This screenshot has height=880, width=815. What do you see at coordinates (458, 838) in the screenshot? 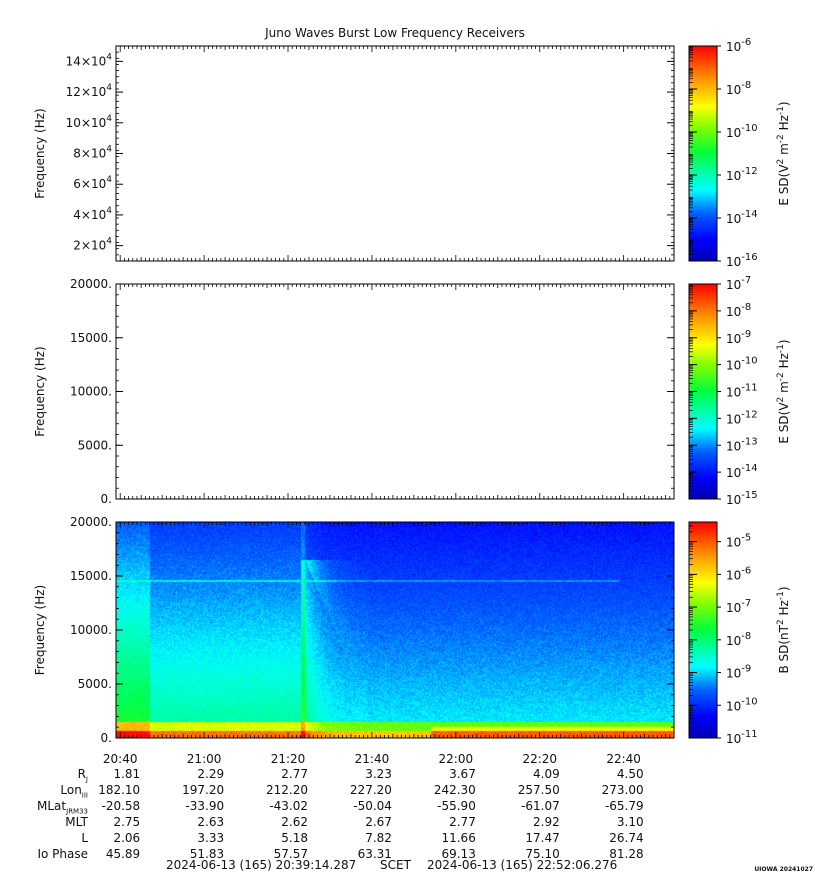
I see `ephemeris-value: 11.66` at bounding box center [458, 838].